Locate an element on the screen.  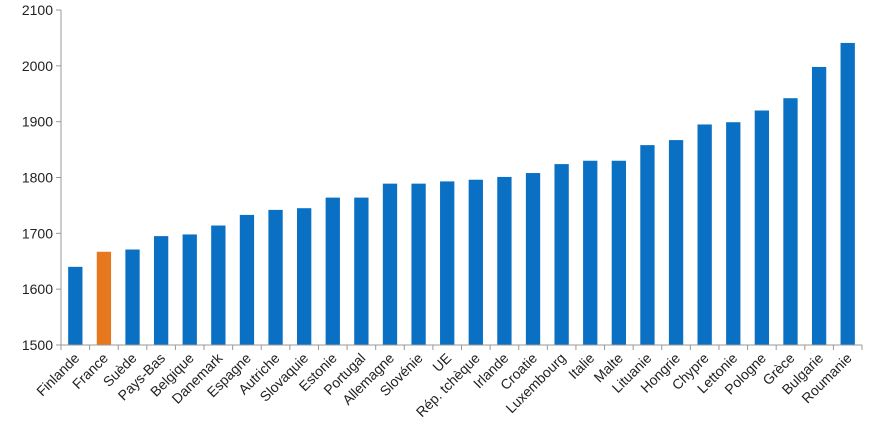
y-axis-ticks: 1500 1600 1700 1800 1900 2000 2100 is located at coordinates (37, 177).